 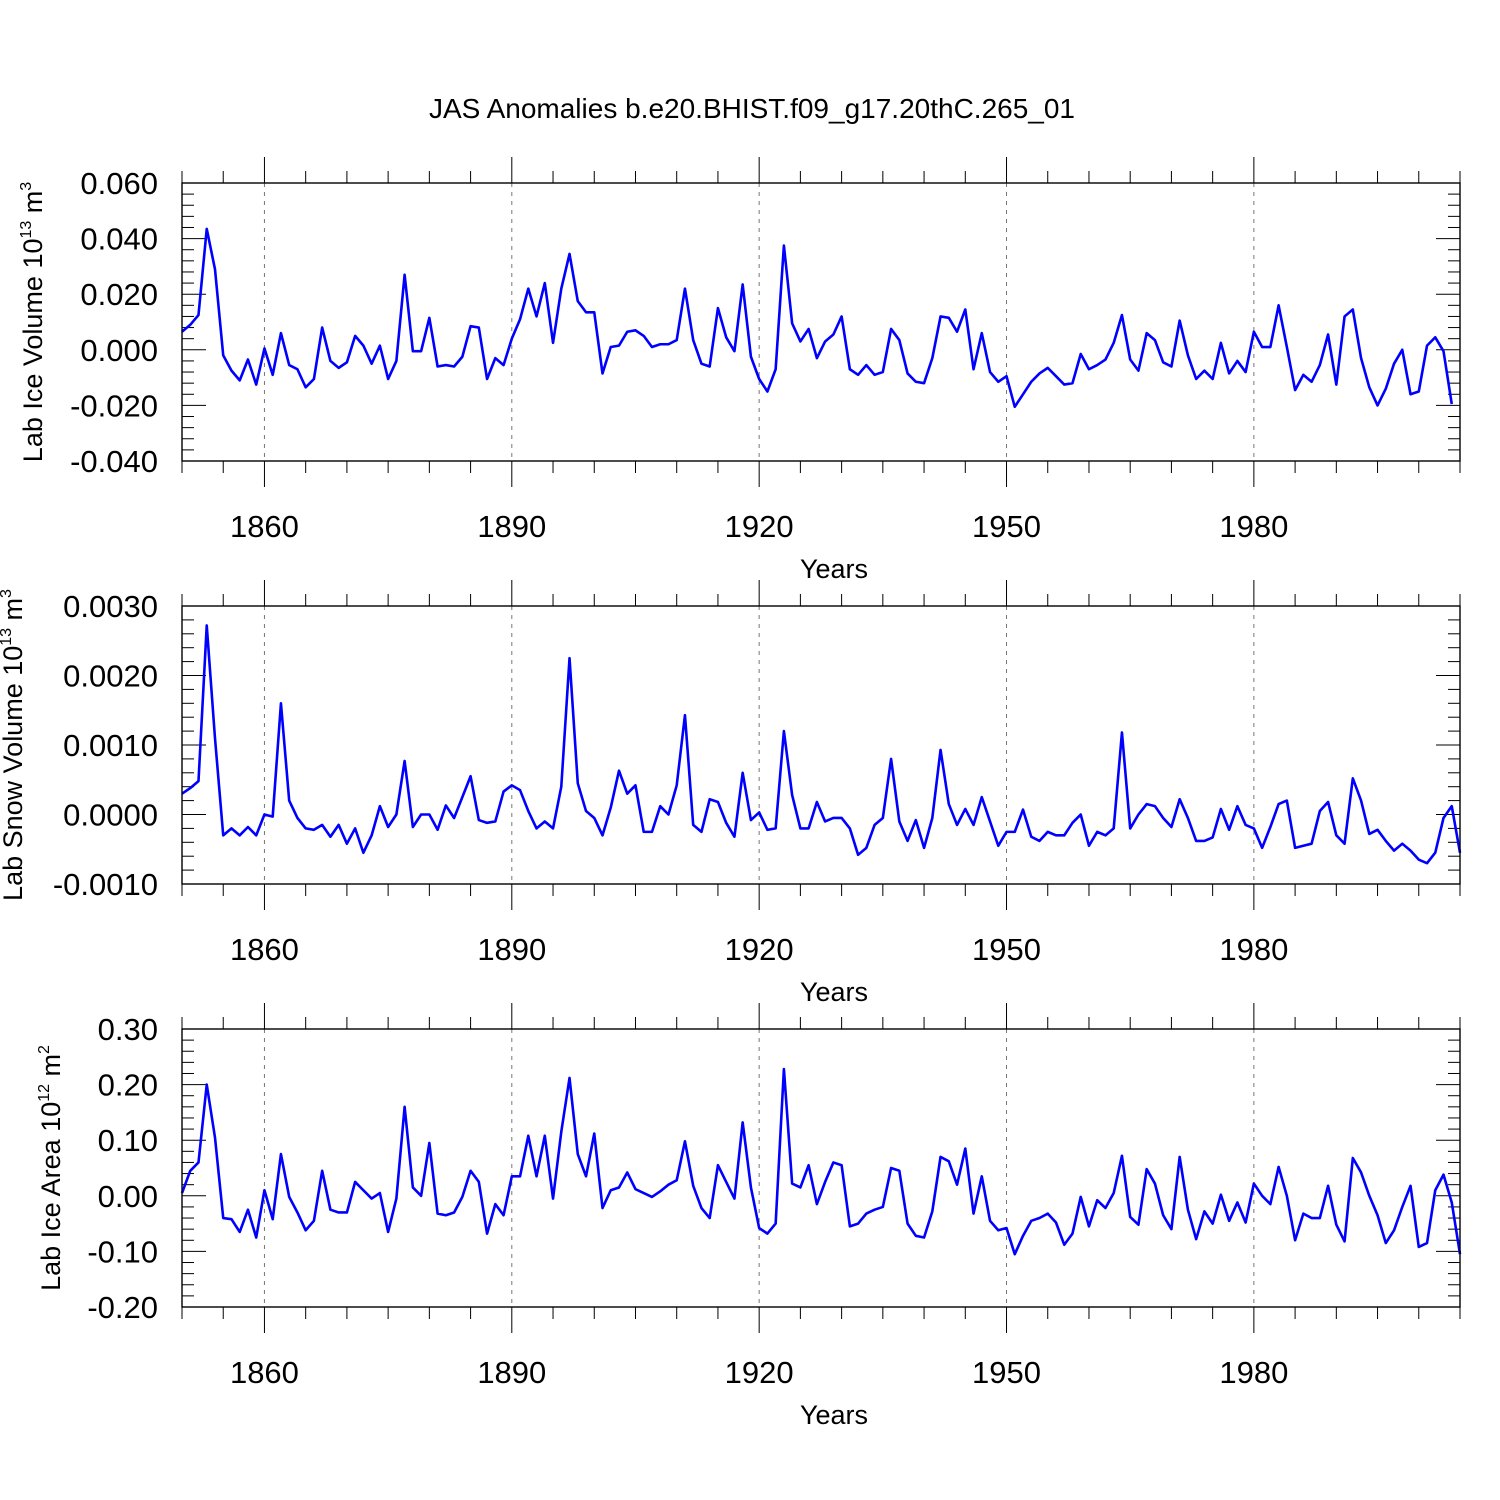 I want to click on y-tick-label: 0.30, so click(x=128, y=1029).